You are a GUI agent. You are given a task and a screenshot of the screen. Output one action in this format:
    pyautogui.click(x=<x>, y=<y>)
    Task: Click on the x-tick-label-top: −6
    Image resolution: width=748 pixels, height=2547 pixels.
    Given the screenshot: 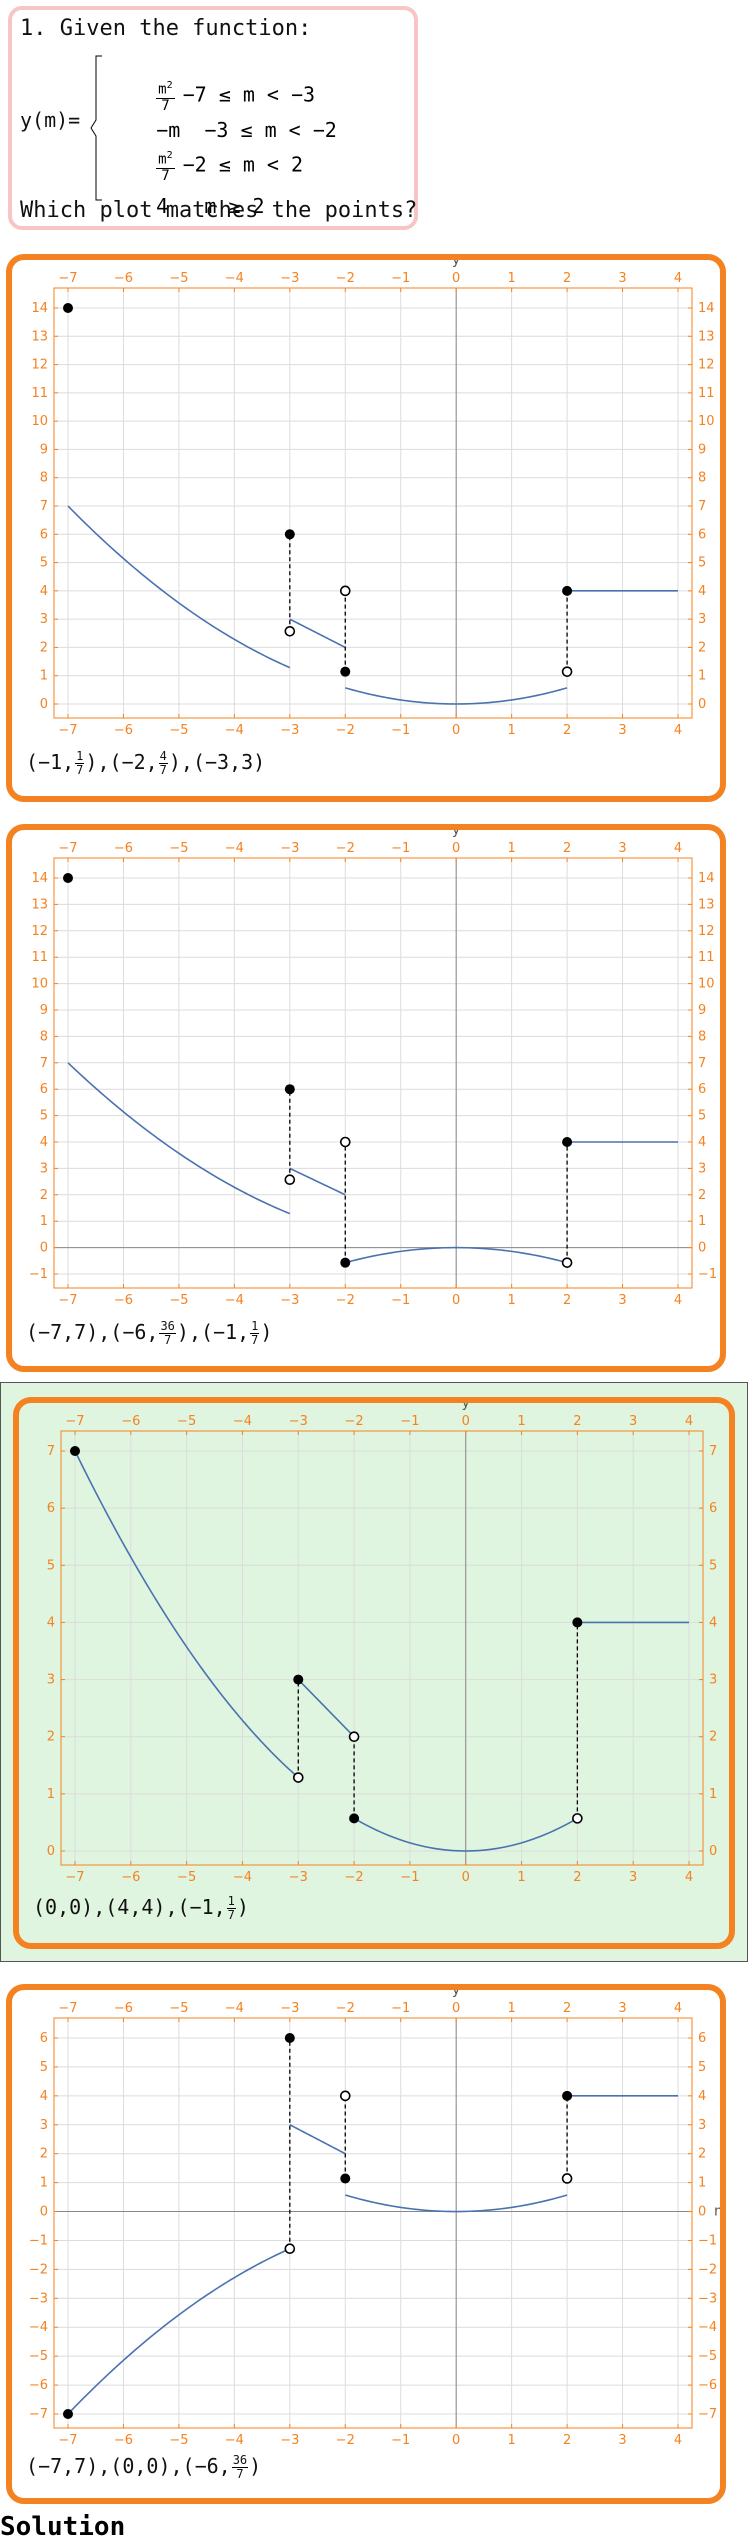 What is the action you would take?
    pyautogui.click(x=123, y=2008)
    